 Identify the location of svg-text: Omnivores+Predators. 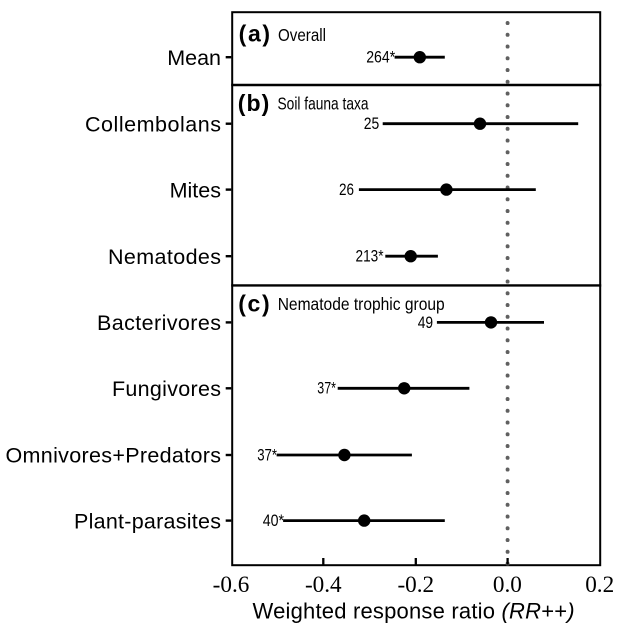
(114, 456).